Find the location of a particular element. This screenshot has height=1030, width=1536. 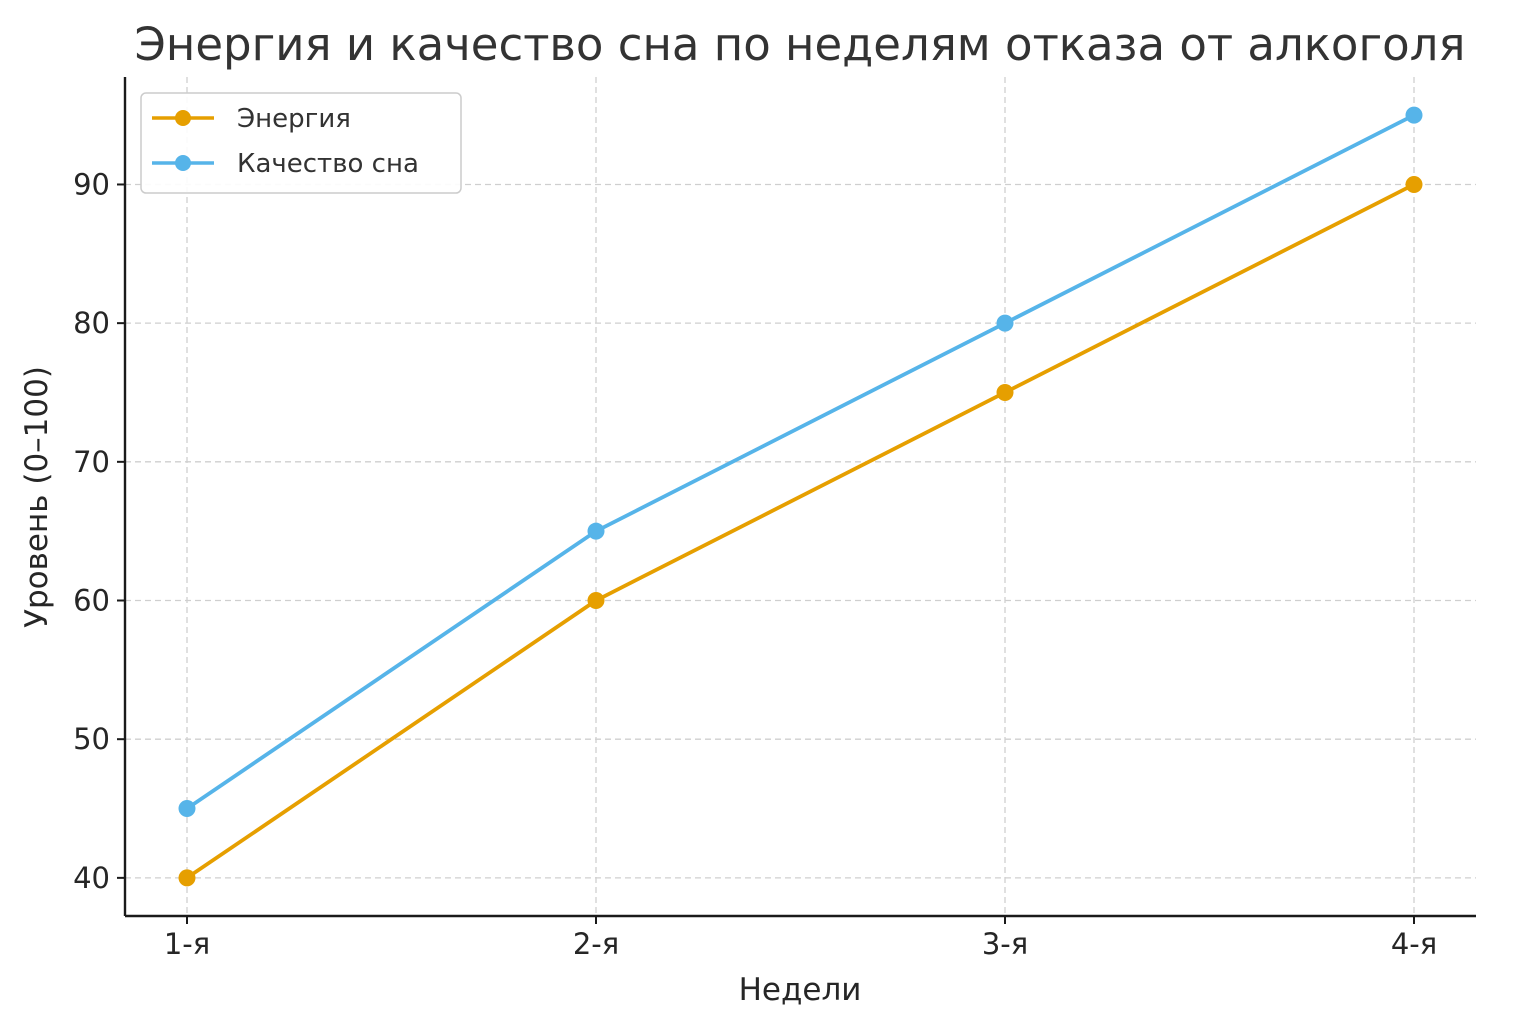

y-axis-ticks: 40 50 60 70 80 90 is located at coordinates (99, 531).